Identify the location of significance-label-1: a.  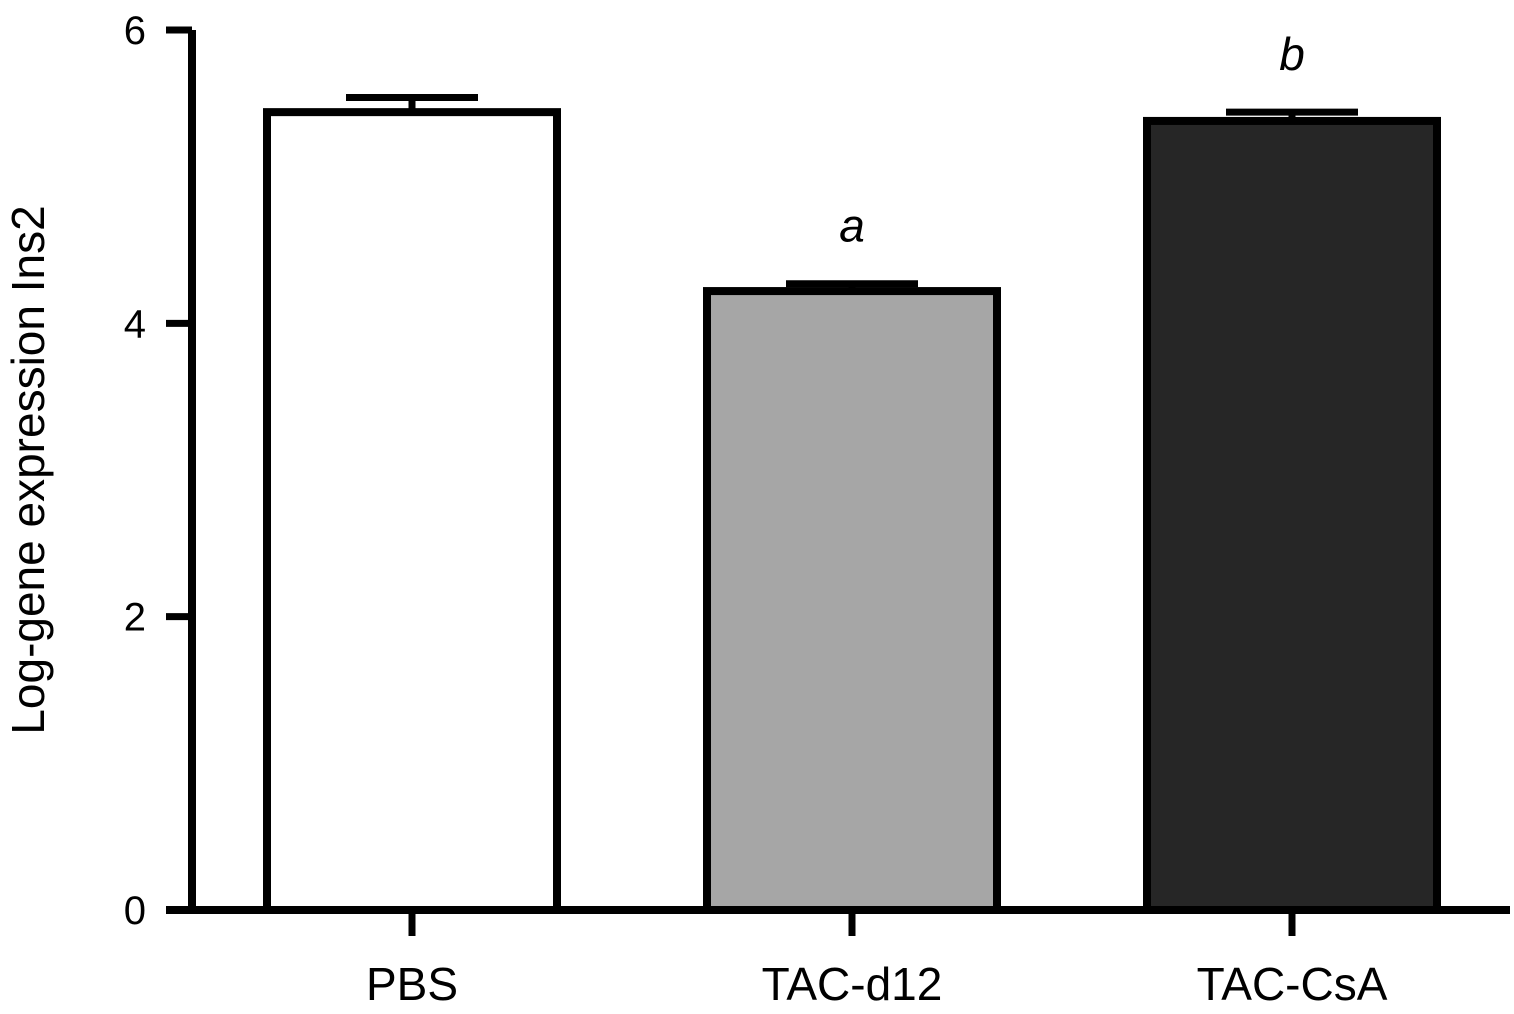
(852, 226).